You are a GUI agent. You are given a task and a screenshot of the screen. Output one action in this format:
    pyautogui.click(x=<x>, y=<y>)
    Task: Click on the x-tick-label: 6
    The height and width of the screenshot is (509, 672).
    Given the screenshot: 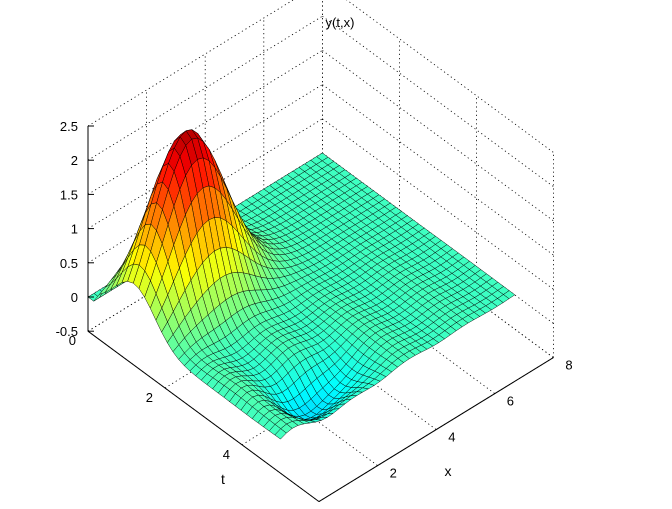 What is the action you would take?
    pyautogui.click(x=510, y=401)
    